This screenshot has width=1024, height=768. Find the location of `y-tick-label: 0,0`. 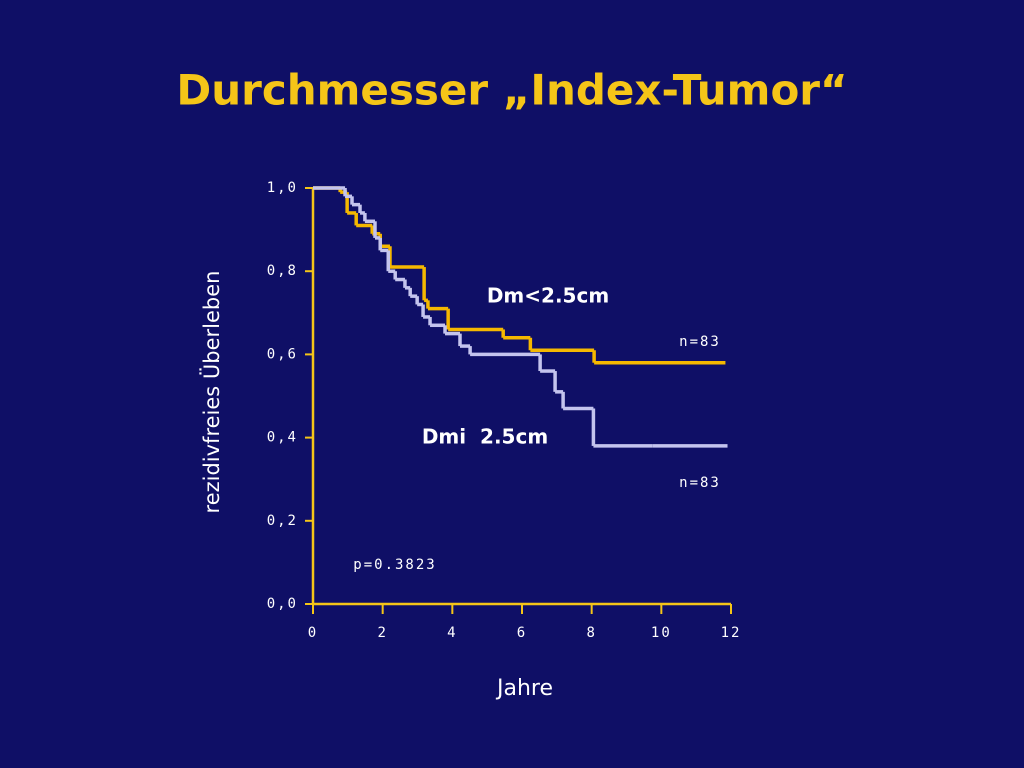

y-tick-label: 0,0 is located at coordinates (282, 604).